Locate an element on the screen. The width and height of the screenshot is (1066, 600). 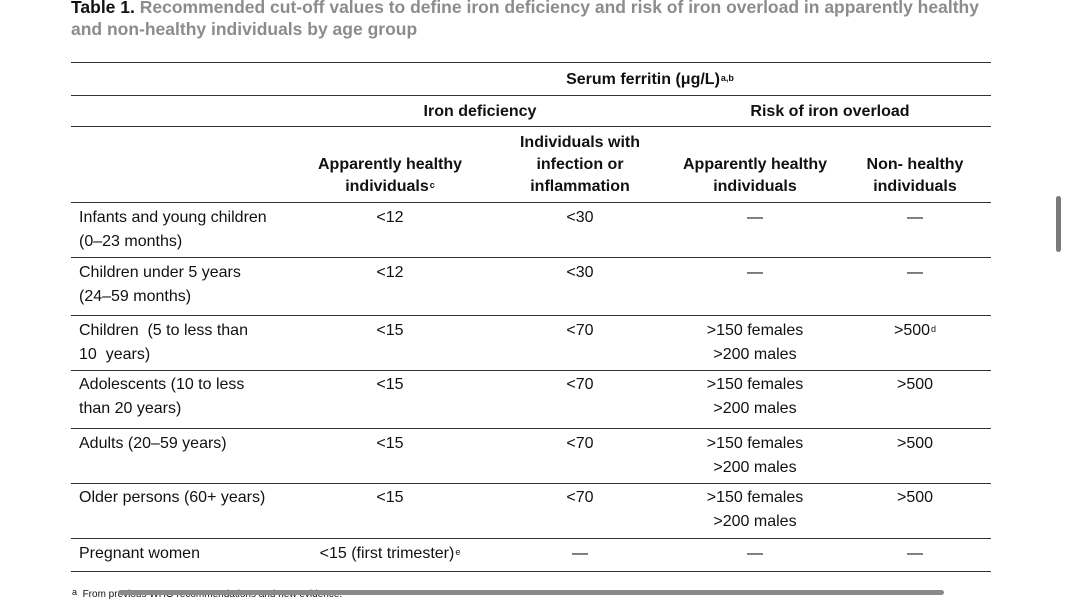
row-3-ro-healthy: >150 females >200 males is located at coordinates (755, 343).